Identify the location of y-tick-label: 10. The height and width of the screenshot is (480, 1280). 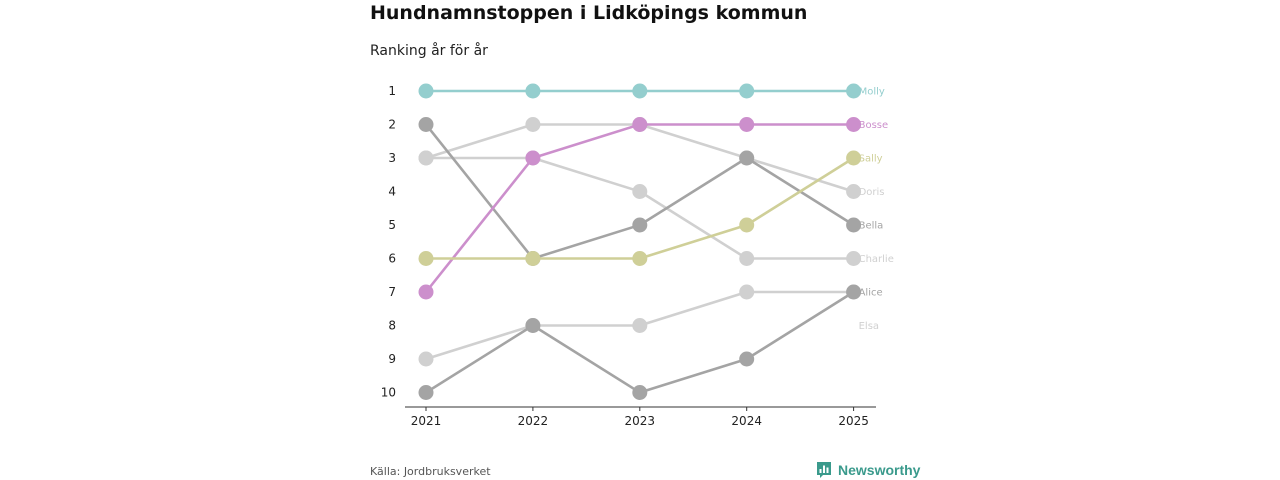
(388, 393).